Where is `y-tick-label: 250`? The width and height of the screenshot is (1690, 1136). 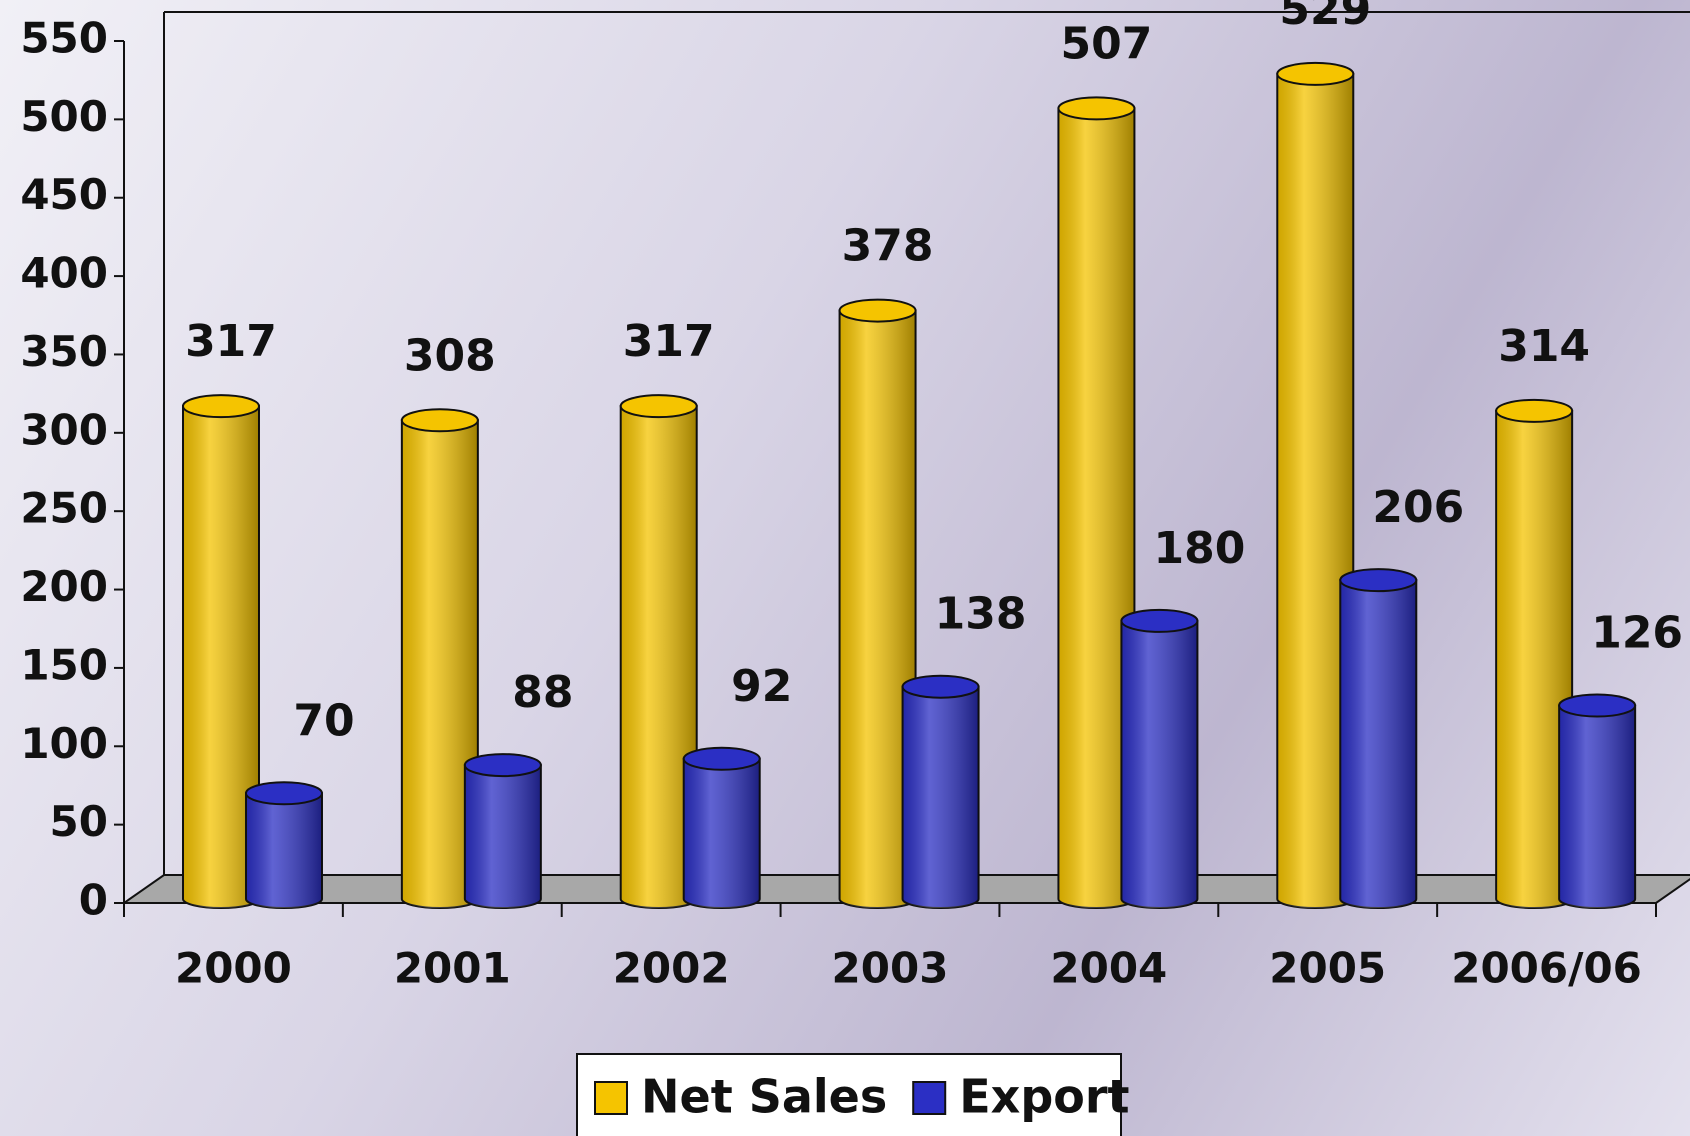
y-tick-label: 250 is located at coordinates (64, 508).